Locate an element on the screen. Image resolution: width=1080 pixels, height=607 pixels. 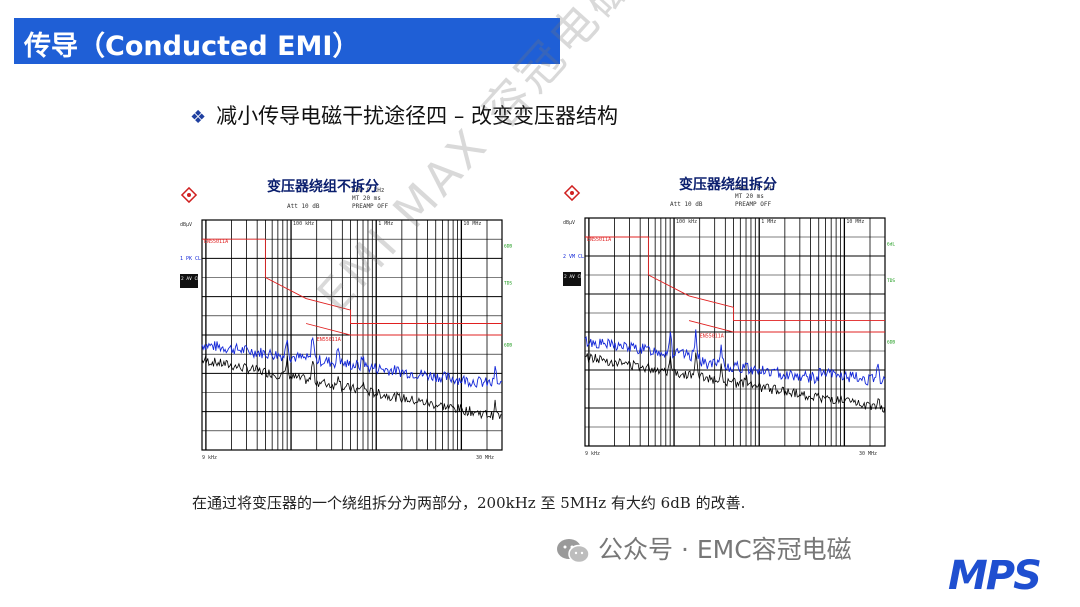
trace1-label: 2 VM CLRWR is located at coordinates (578, 257).